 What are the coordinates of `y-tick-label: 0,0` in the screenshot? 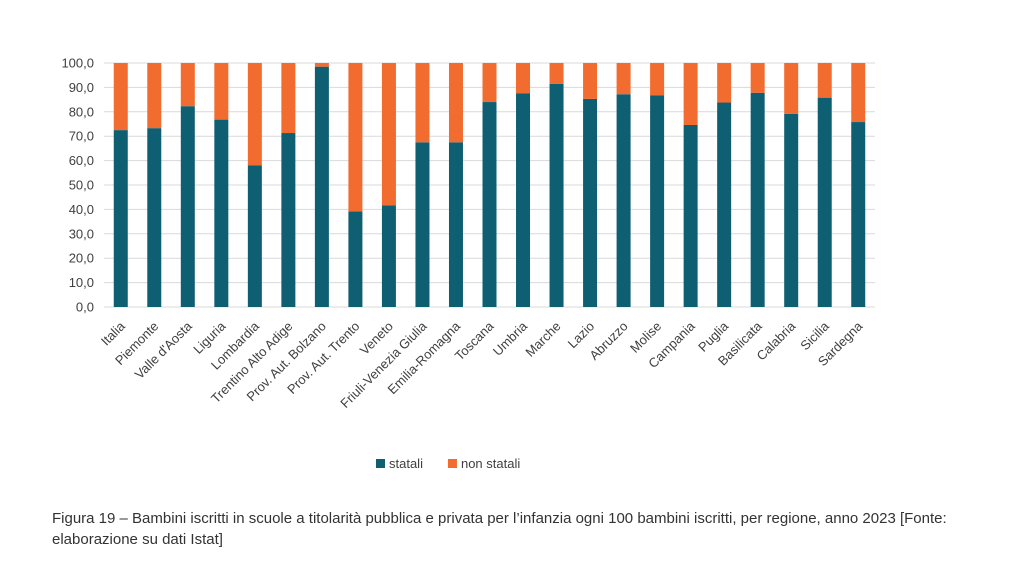 It's located at (85, 307).